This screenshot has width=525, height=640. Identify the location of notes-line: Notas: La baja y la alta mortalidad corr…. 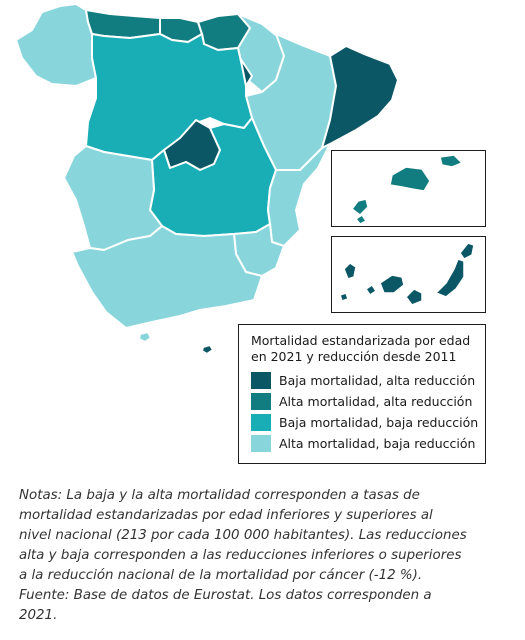
(219, 495).